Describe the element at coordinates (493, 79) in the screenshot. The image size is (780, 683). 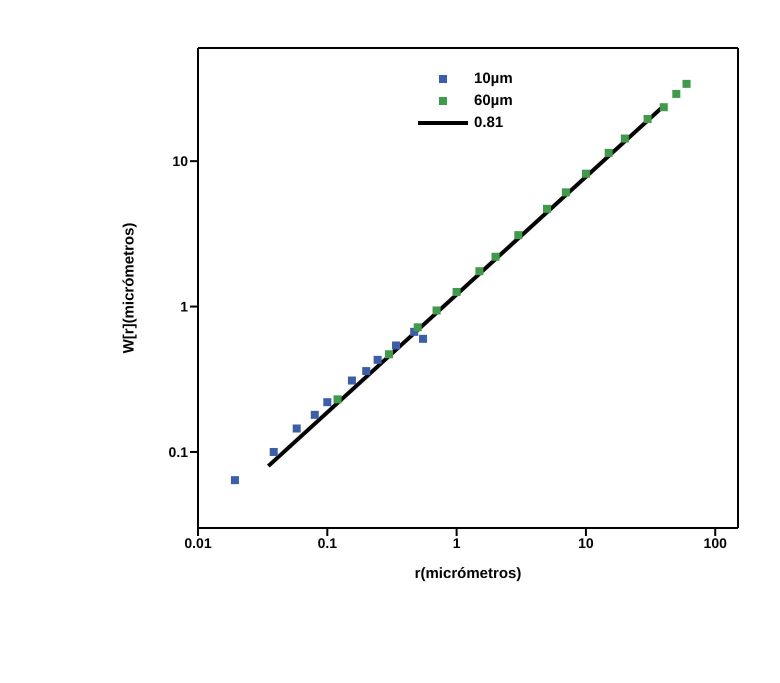
I see `legend-label: 10µm` at that location.